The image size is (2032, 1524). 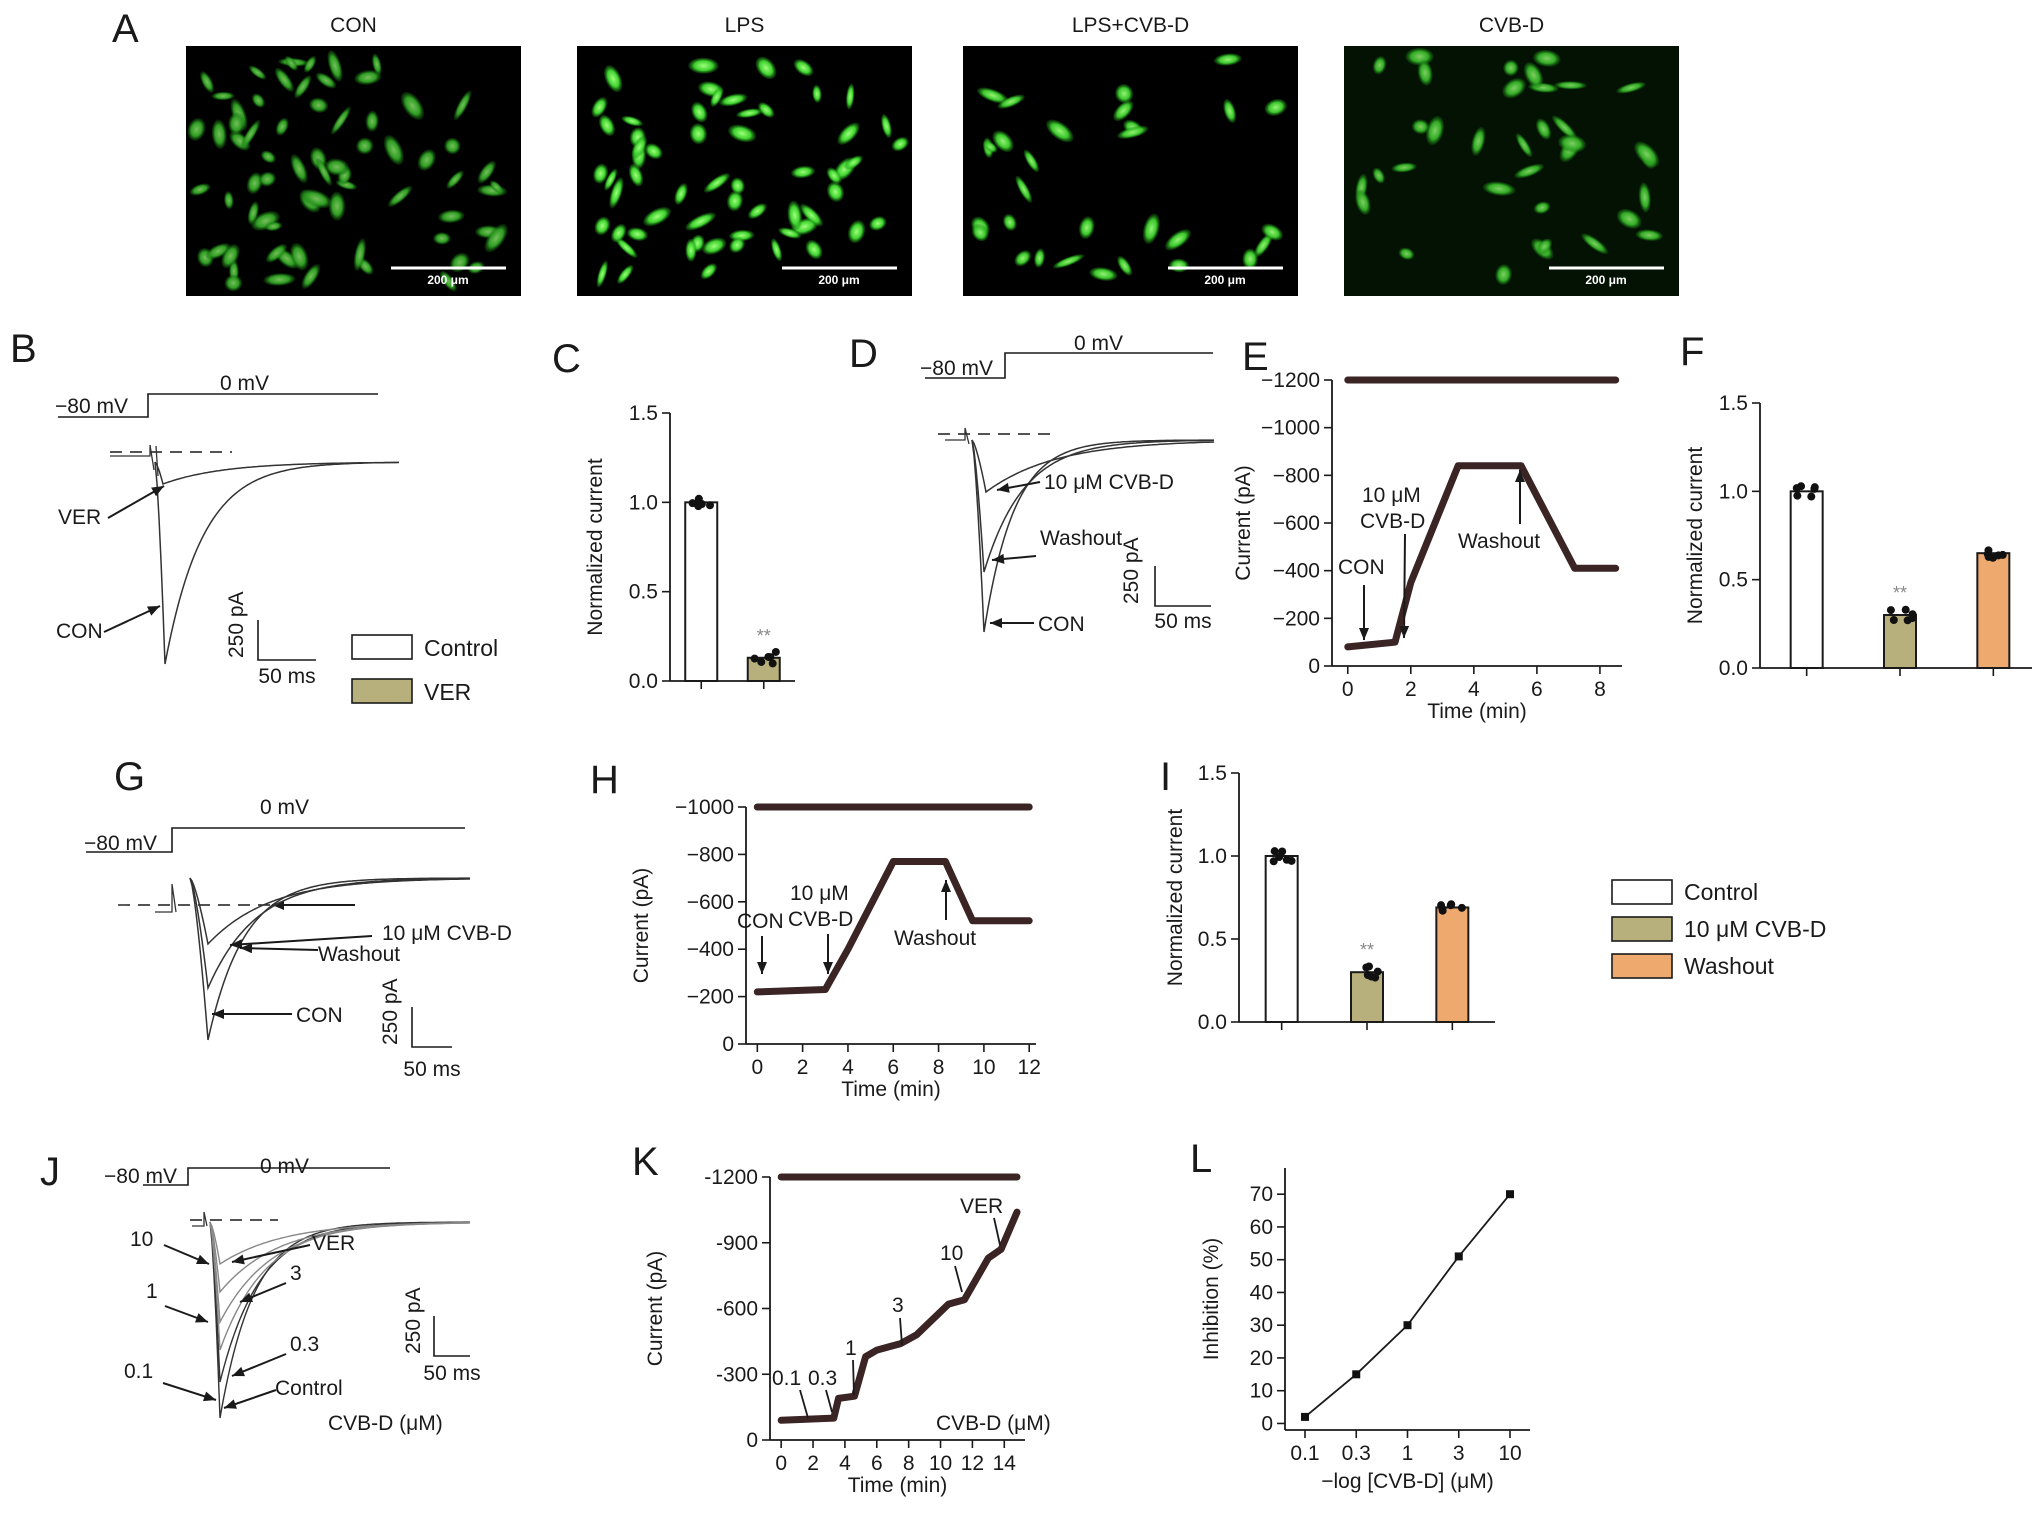 What do you see at coordinates (1520, 497) in the screenshot?
I see `arrow-washout` at bounding box center [1520, 497].